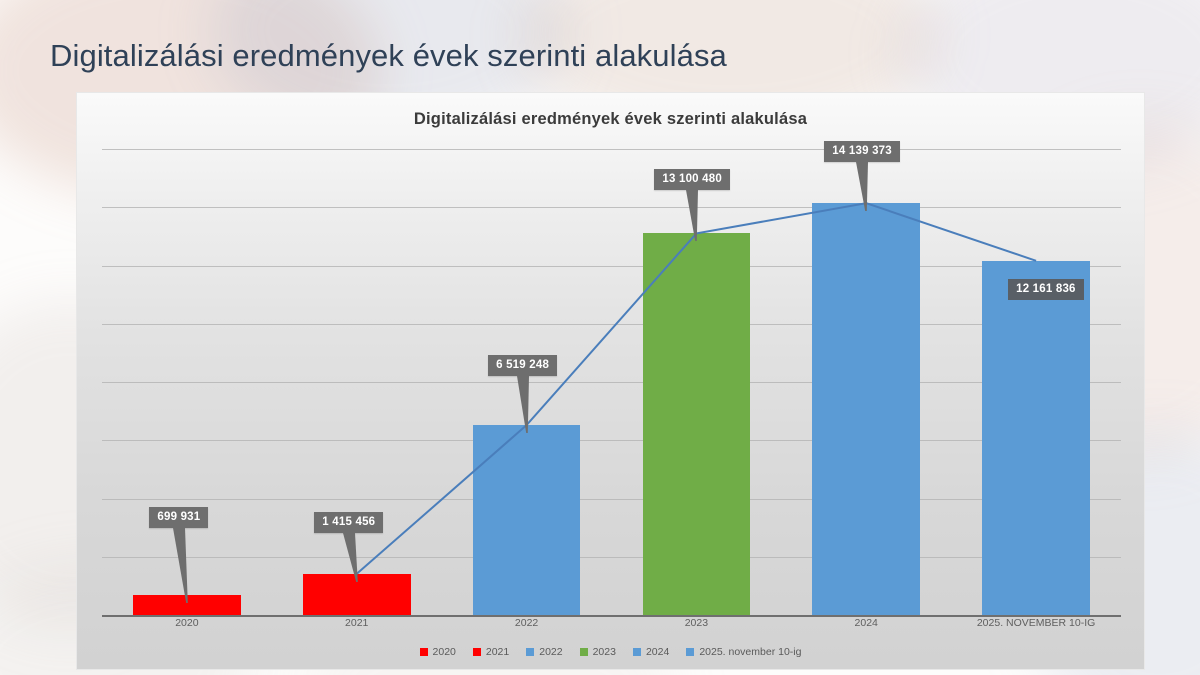 This screenshot has height=675, width=1200. I want to click on x-axis-line, so click(611, 616).